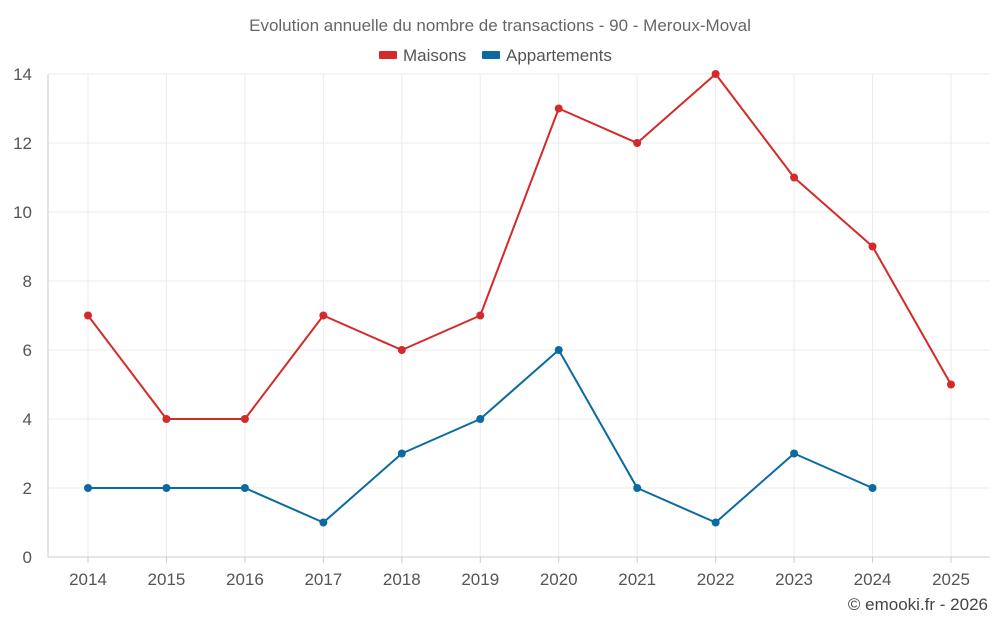 Image resolution: width=1000 pixels, height=625 pixels. What do you see at coordinates (27, 419) in the screenshot?
I see `y-tick-label: 4` at bounding box center [27, 419].